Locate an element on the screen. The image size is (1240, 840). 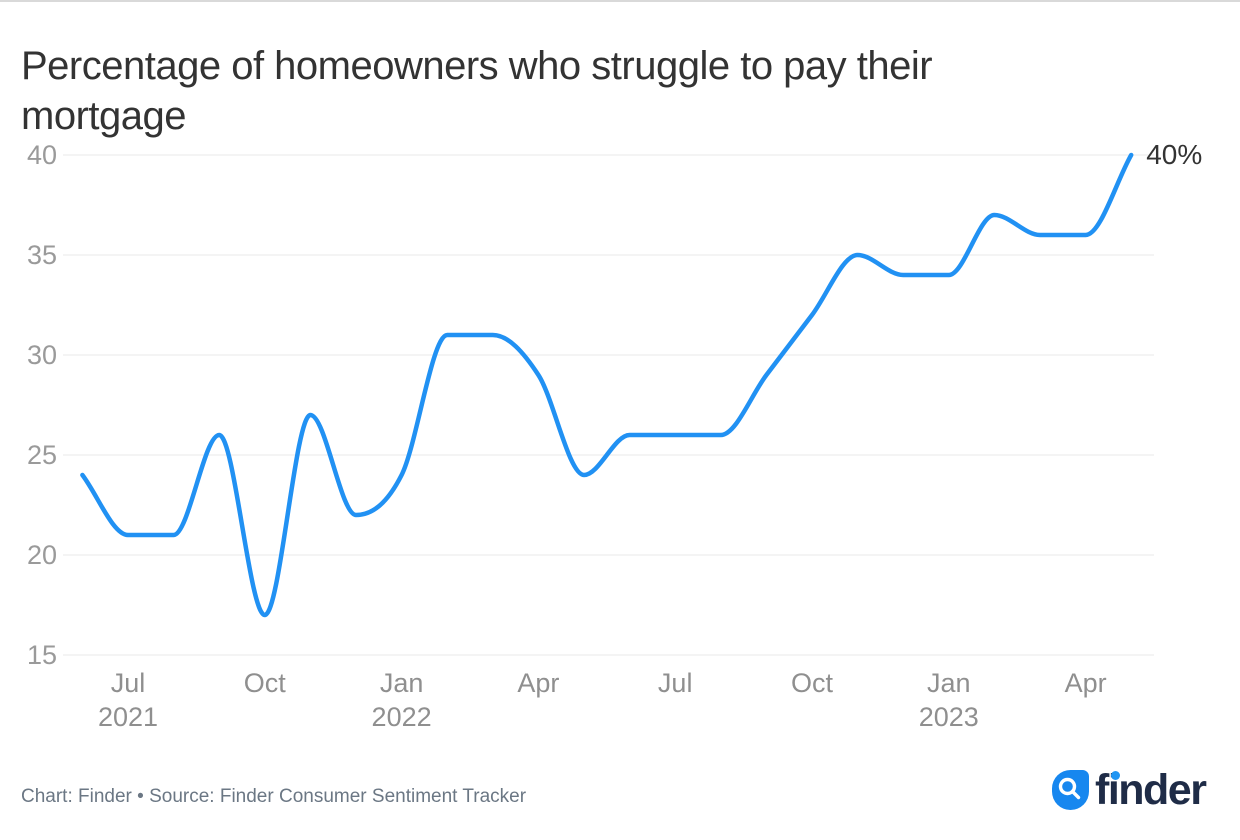
finder-i-dot-icon is located at coordinates (1115, 775).